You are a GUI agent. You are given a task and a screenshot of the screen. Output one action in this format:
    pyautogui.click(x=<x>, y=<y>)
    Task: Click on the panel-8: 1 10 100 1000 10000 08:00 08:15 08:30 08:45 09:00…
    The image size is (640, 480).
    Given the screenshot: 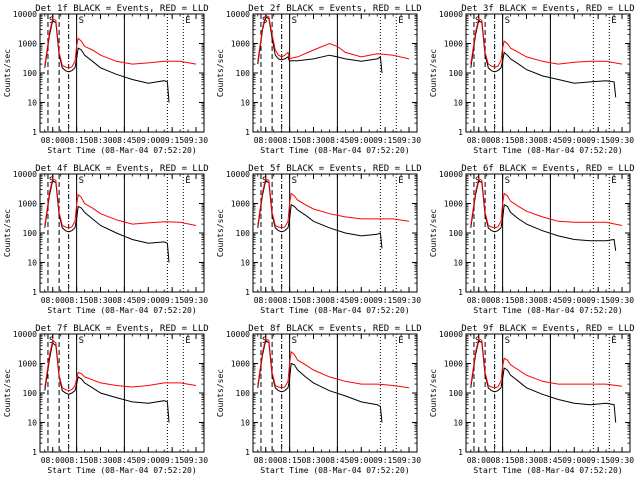 What is the action you would take?
    pyautogui.click(x=319, y=399)
    